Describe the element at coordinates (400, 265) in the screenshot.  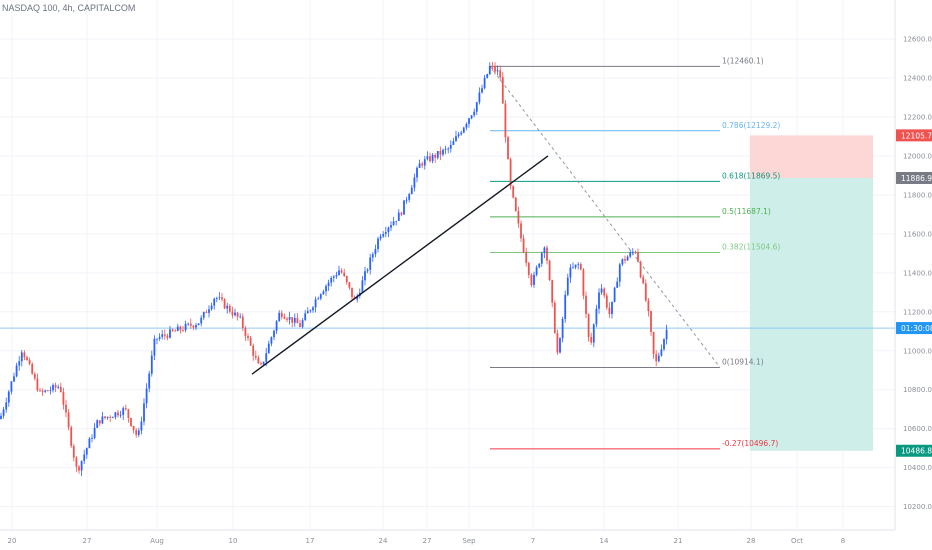
I see `drawn-trendline` at that location.